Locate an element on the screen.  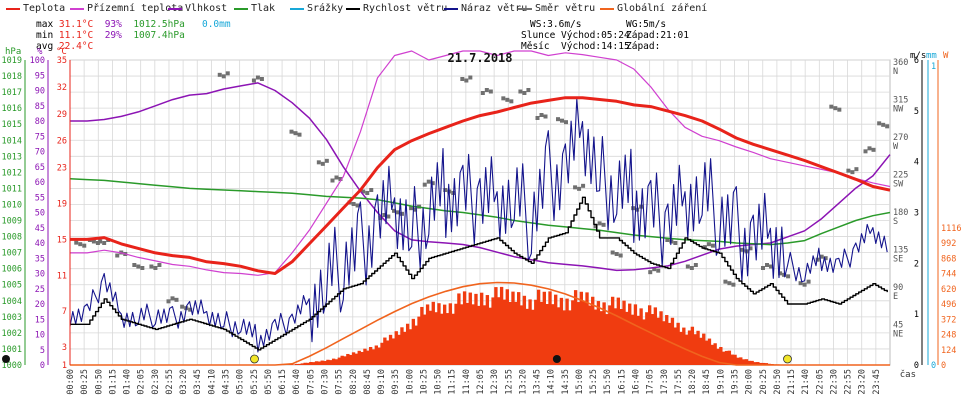
temperature-tick-label: 19 is located at coordinates (62, 205).